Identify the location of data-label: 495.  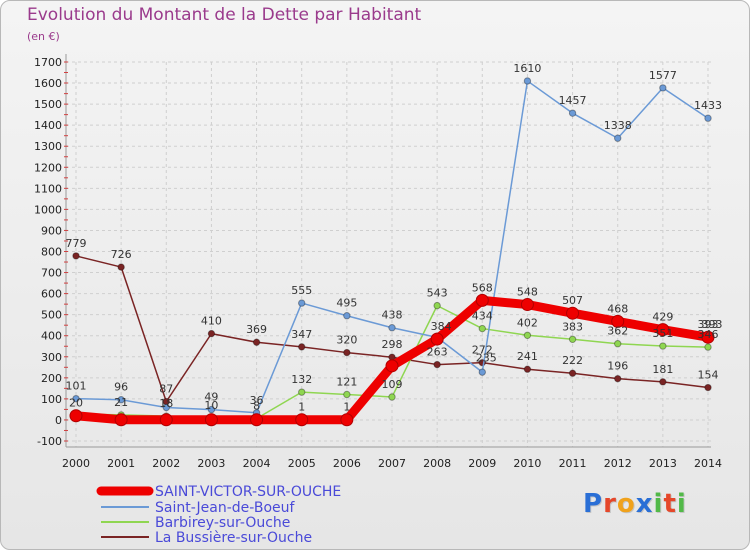
(346, 303).